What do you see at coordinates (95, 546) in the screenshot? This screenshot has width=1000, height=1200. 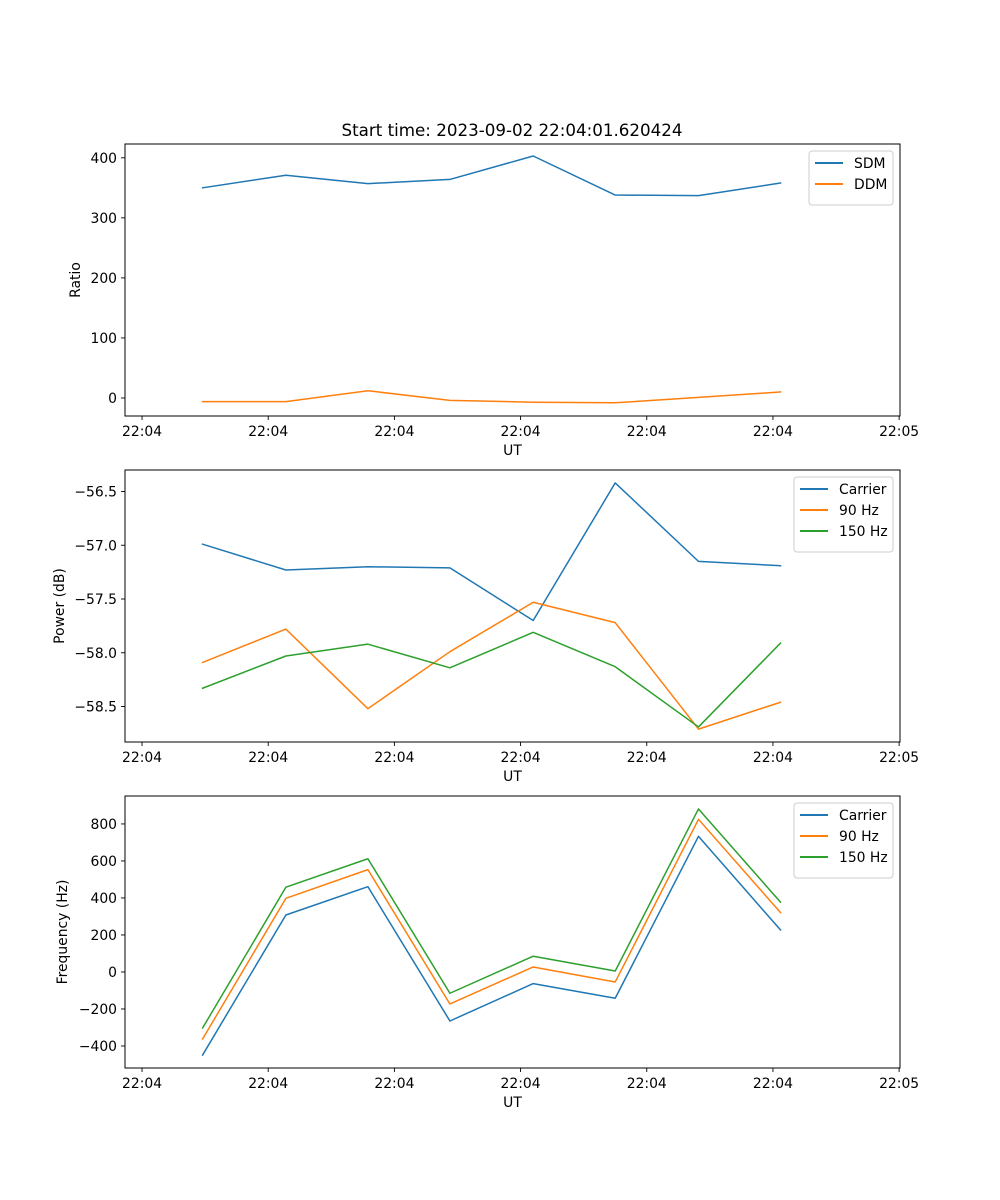 I see `y-tick-label: −57.0` at bounding box center [95, 546].